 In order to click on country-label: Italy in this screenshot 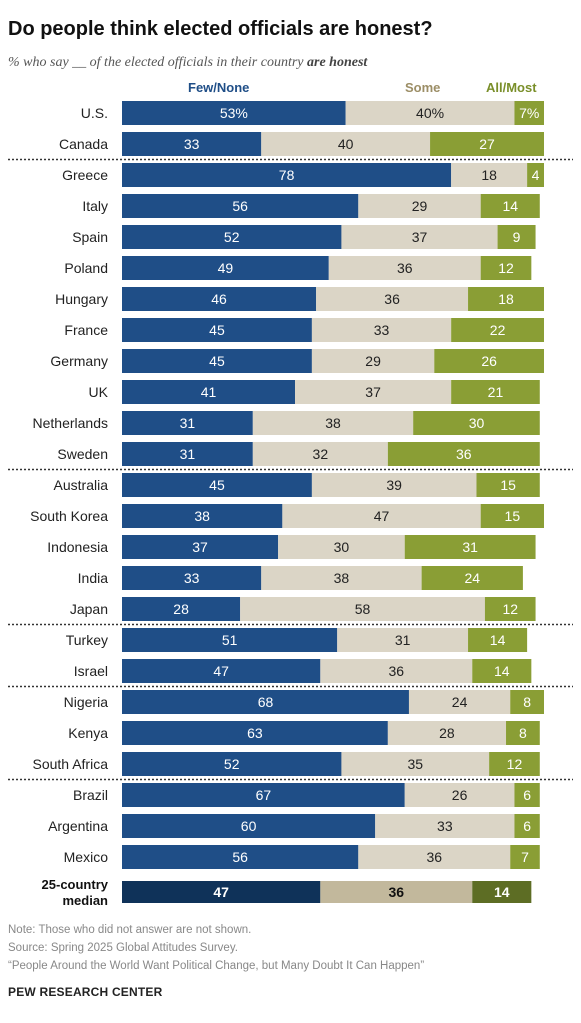, I will do `click(95, 206)`.